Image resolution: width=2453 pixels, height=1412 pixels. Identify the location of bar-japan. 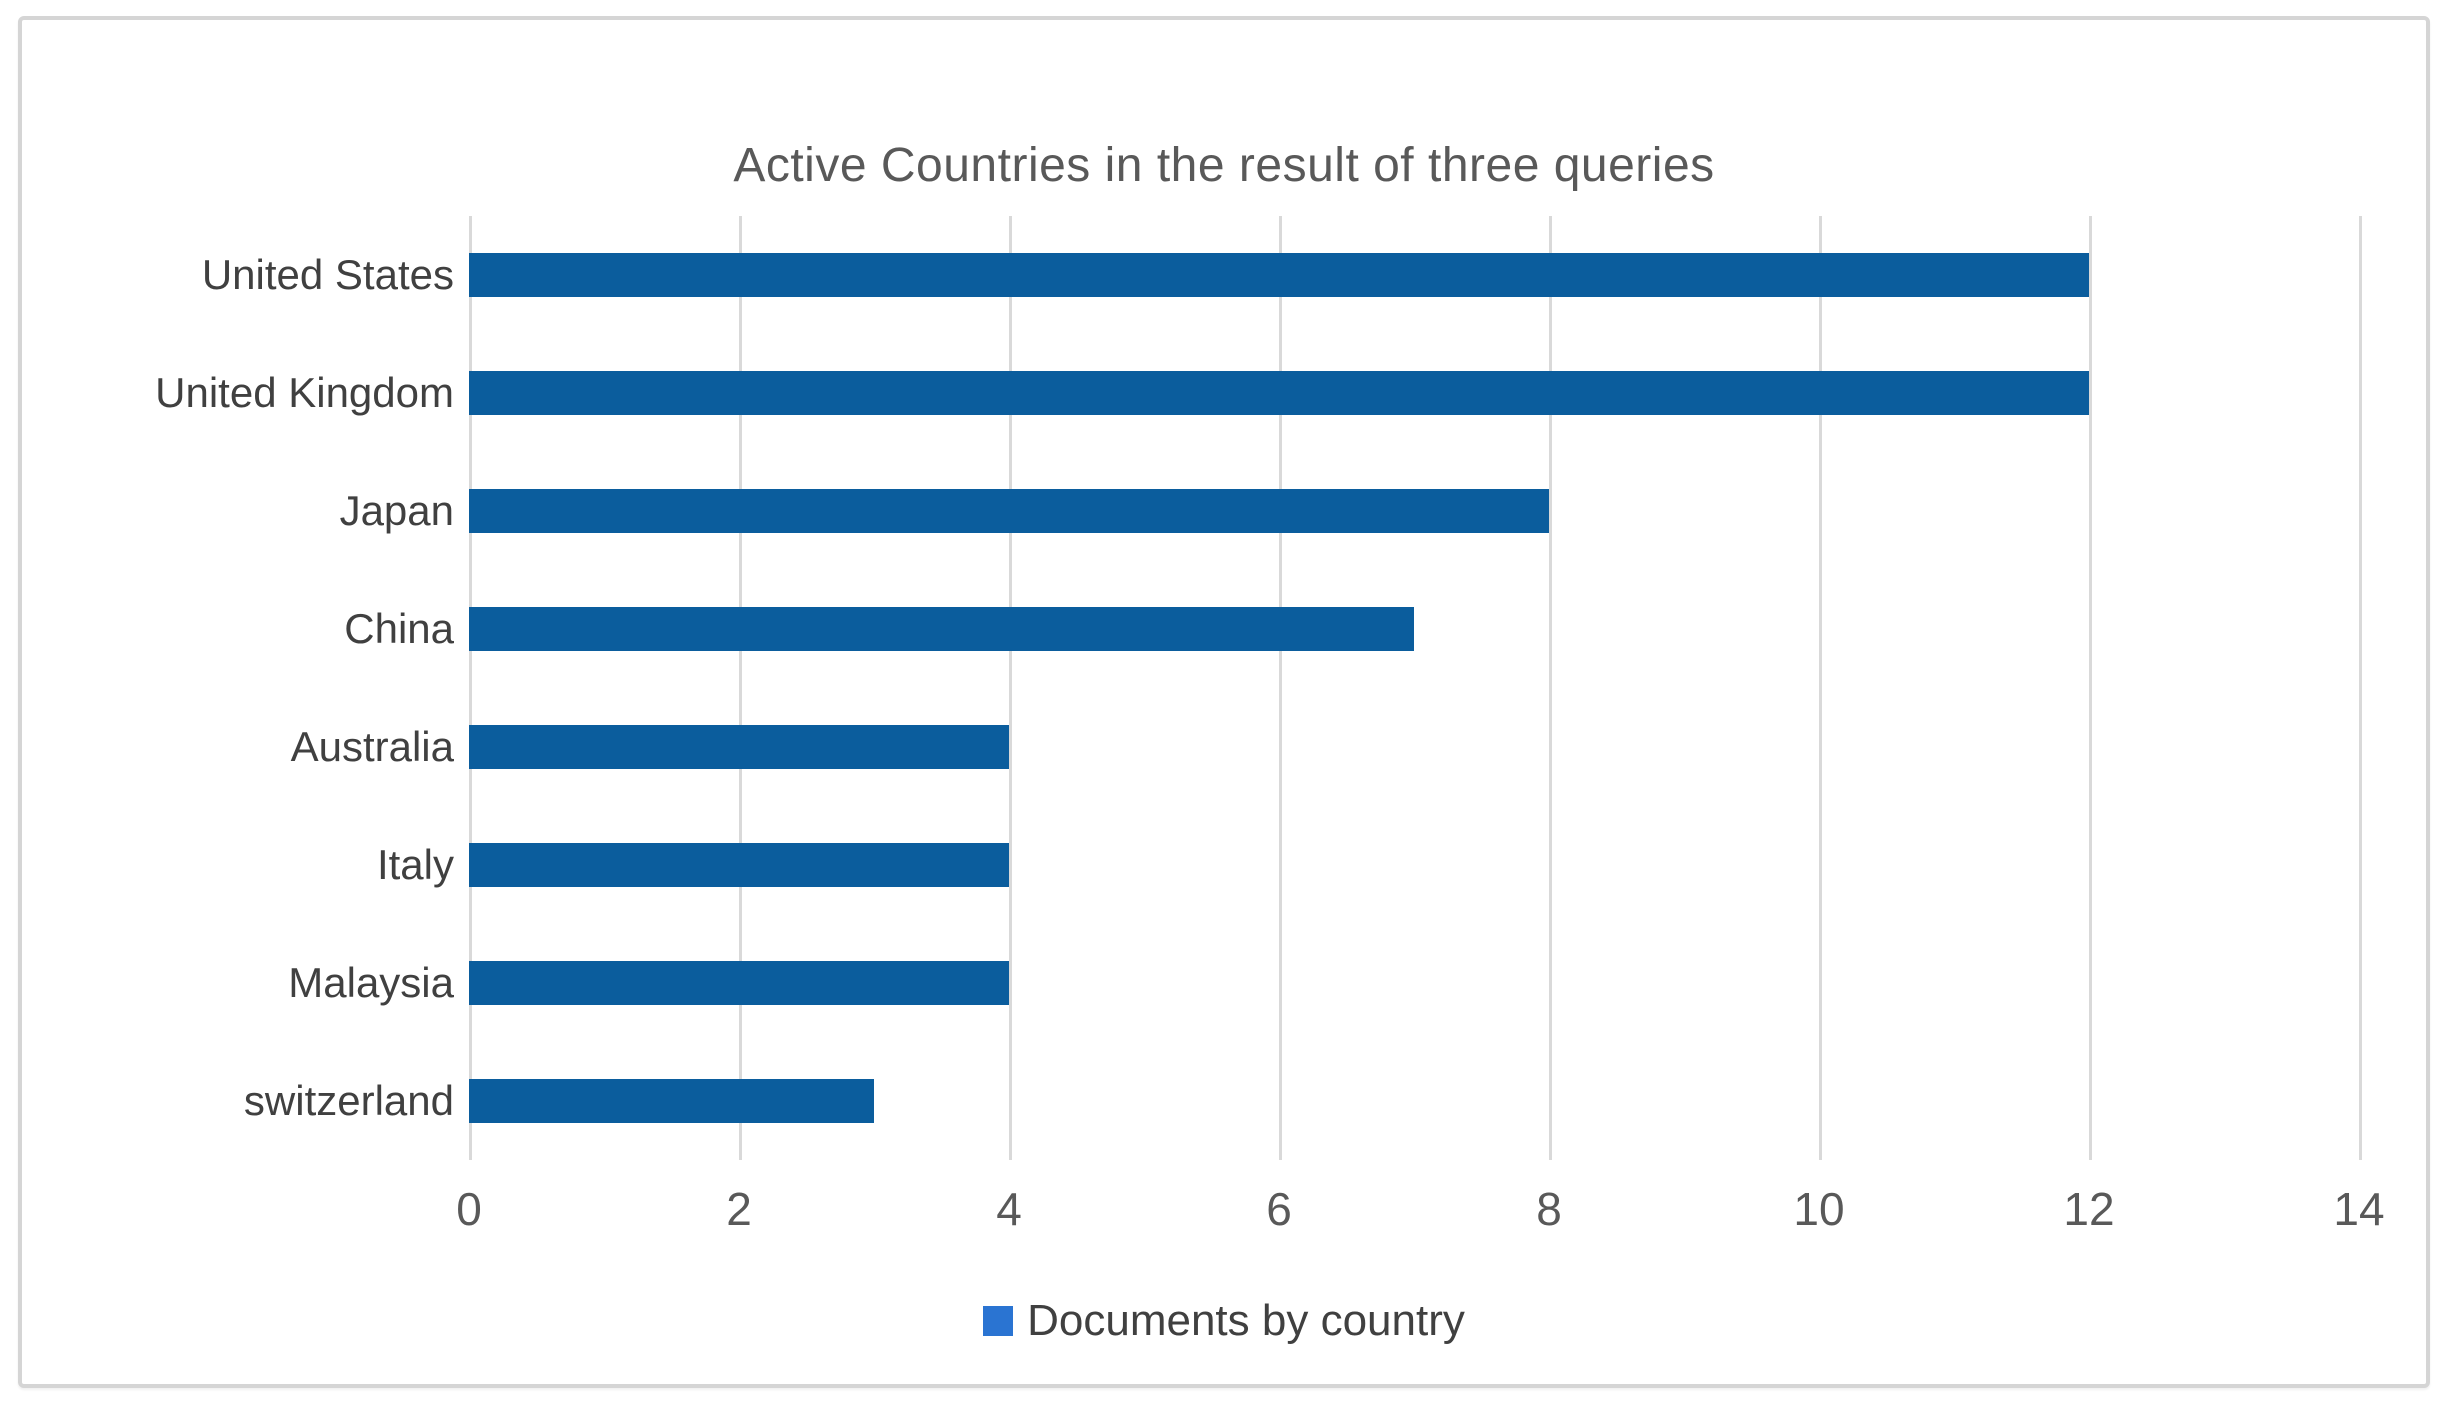
(1009, 511).